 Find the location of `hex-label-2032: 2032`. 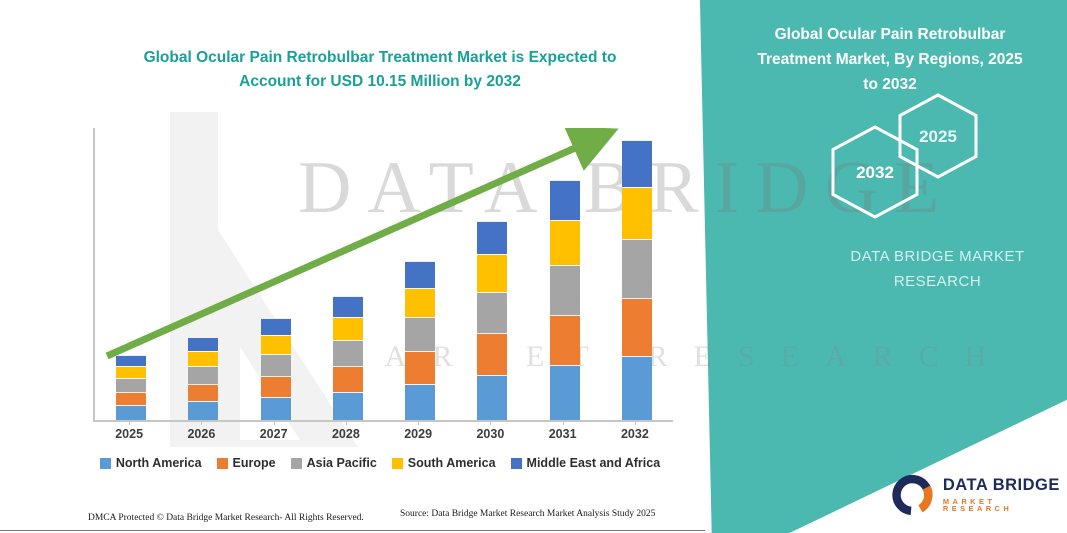

hex-label-2032: 2032 is located at coordinates (875, 172).